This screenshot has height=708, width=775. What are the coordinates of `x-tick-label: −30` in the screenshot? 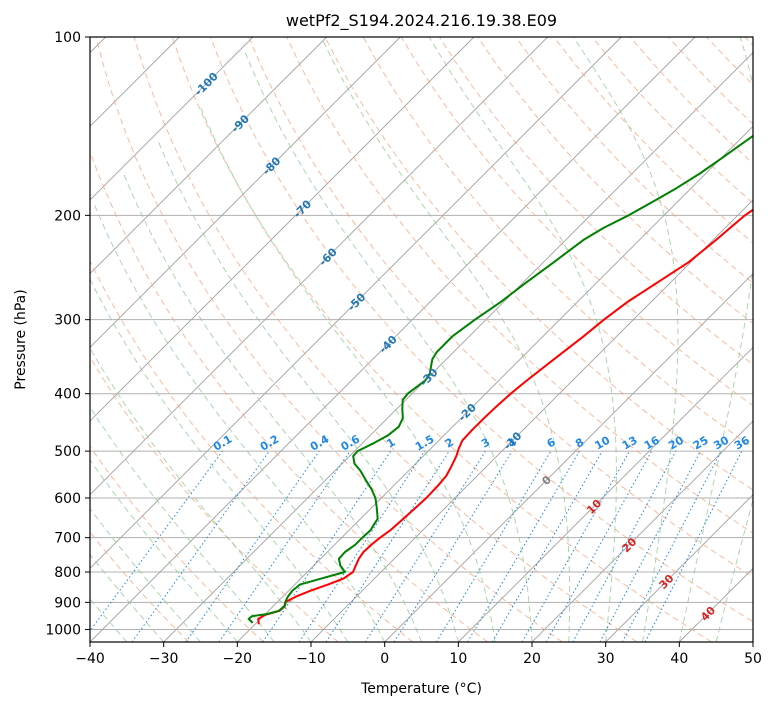 It's located at (164, 659).